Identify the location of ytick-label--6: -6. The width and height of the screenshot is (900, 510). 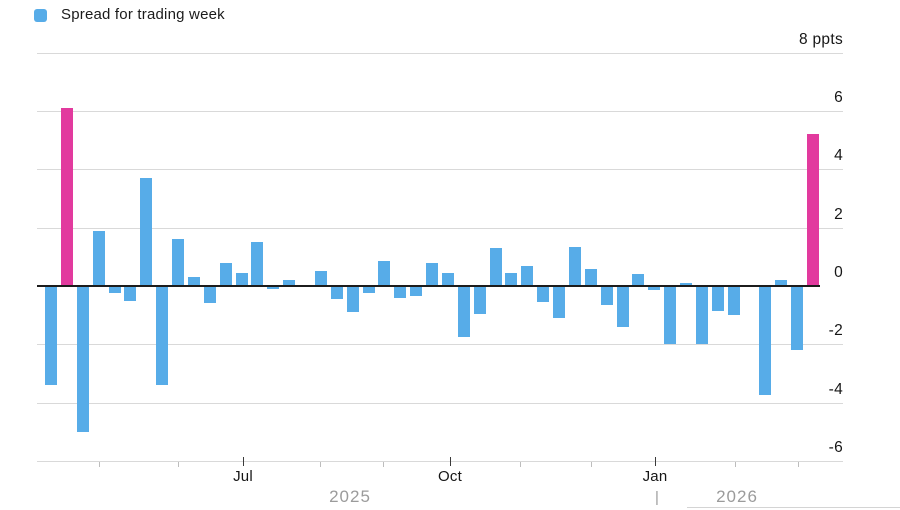
(835, 447).